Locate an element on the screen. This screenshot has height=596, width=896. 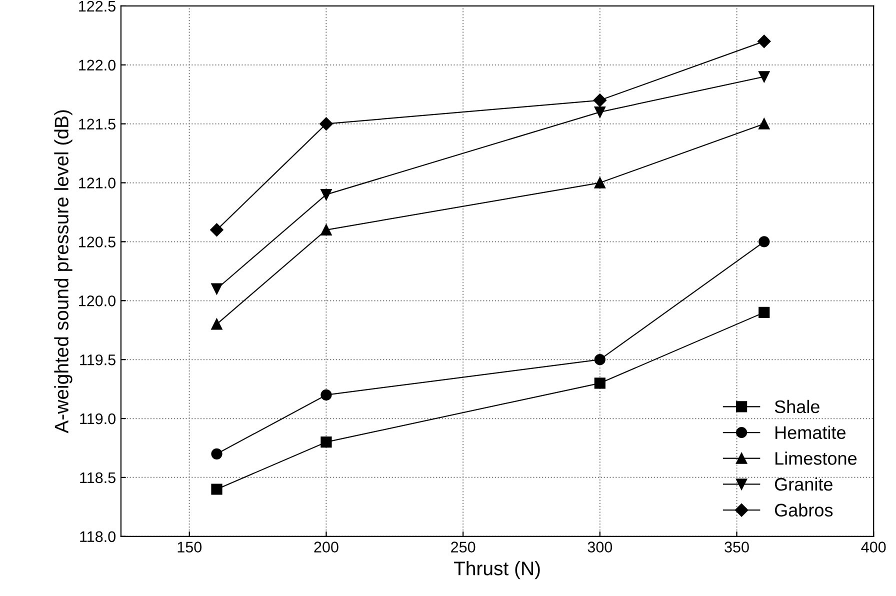
y-tick-label: 122.0 is located at coordinates (97, 65).